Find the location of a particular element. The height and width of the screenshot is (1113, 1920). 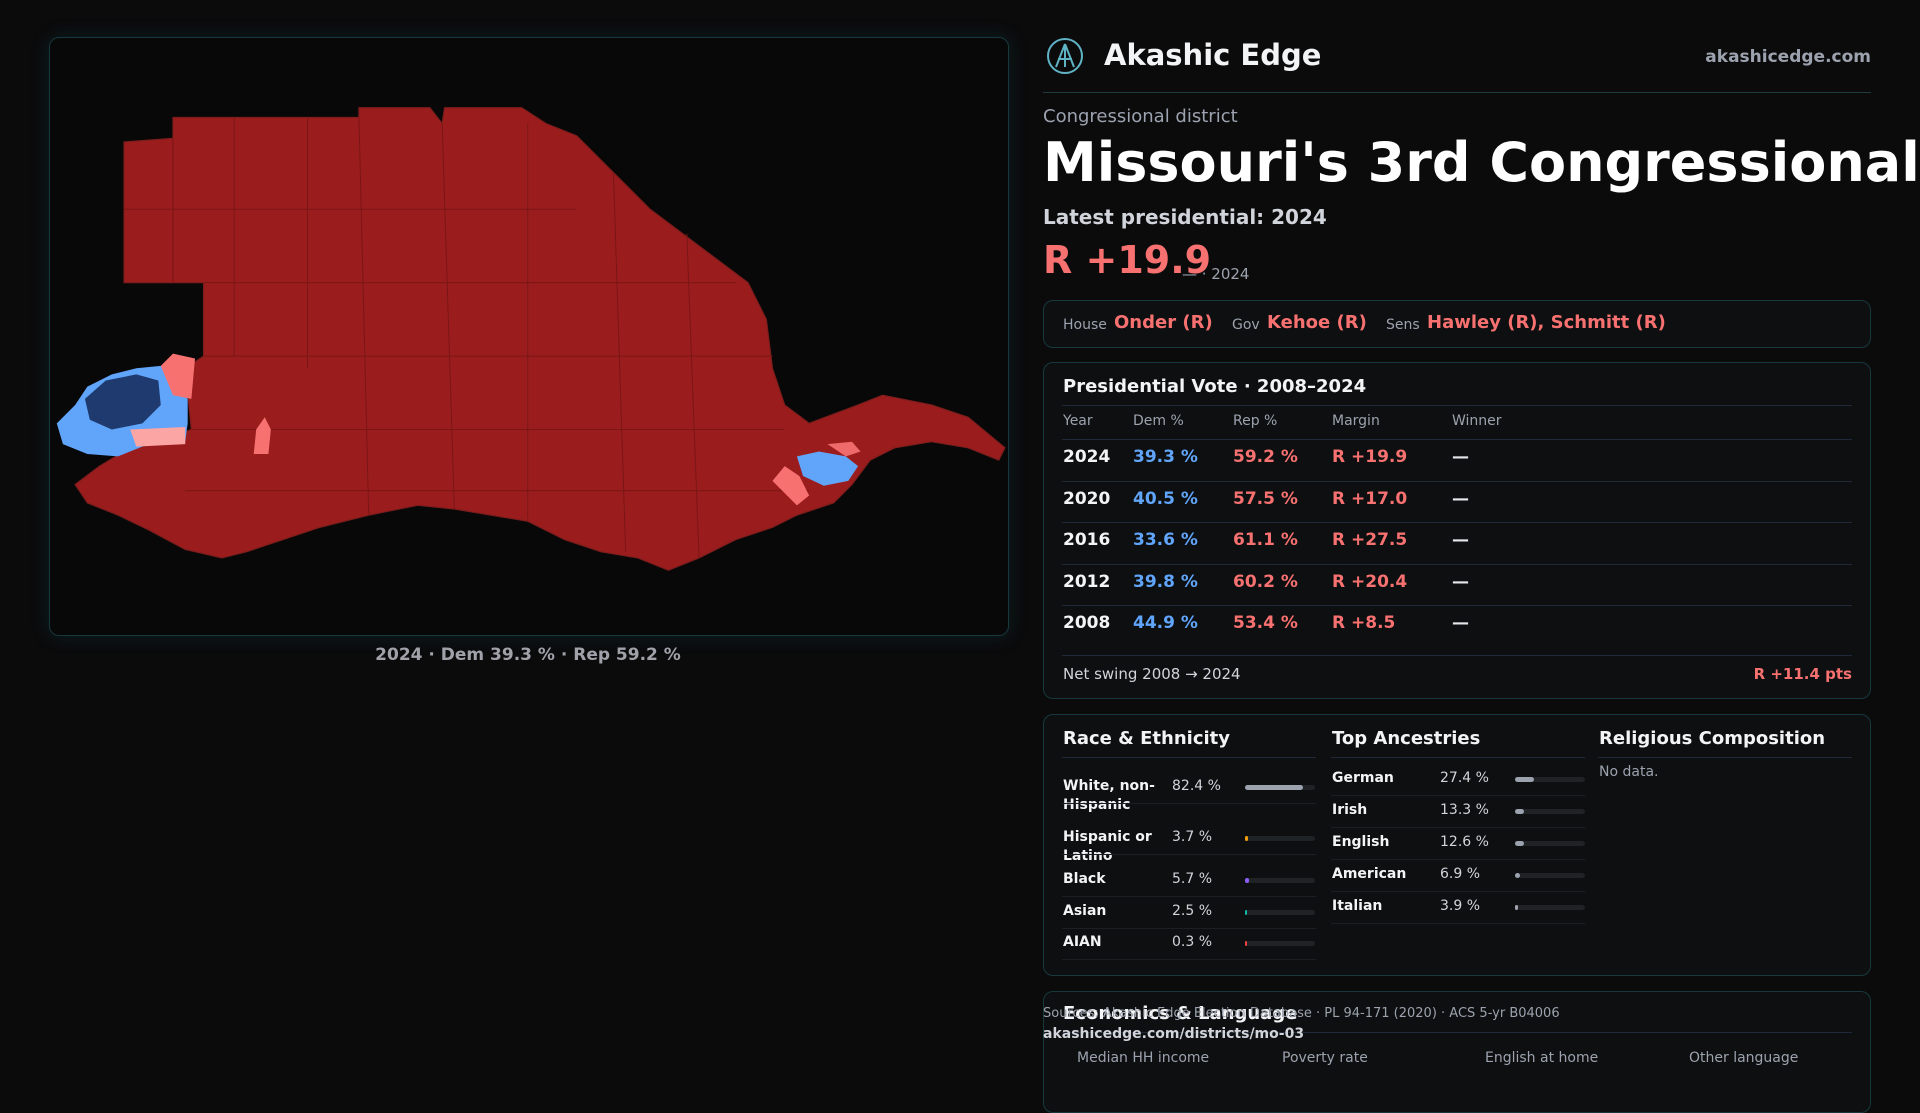

presidential-box is located at coordinates (1457, 530).